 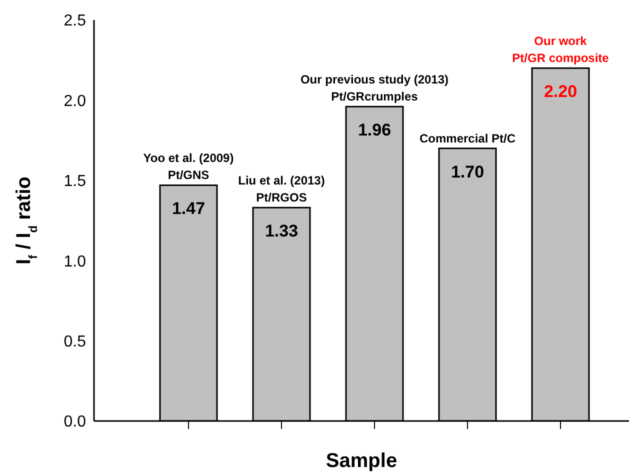 What do you see at coordinates (75, 341) in the screenshot?
I see `y-tick-label: 0.5` at bounding box center [75, 341].